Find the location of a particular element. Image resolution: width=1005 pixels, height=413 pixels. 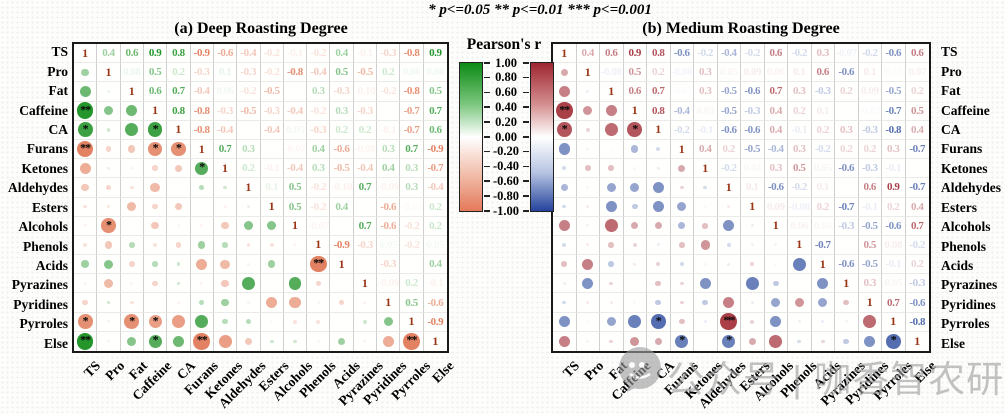

matrix-cell: -0.10 is located at coordinates (365, 92).